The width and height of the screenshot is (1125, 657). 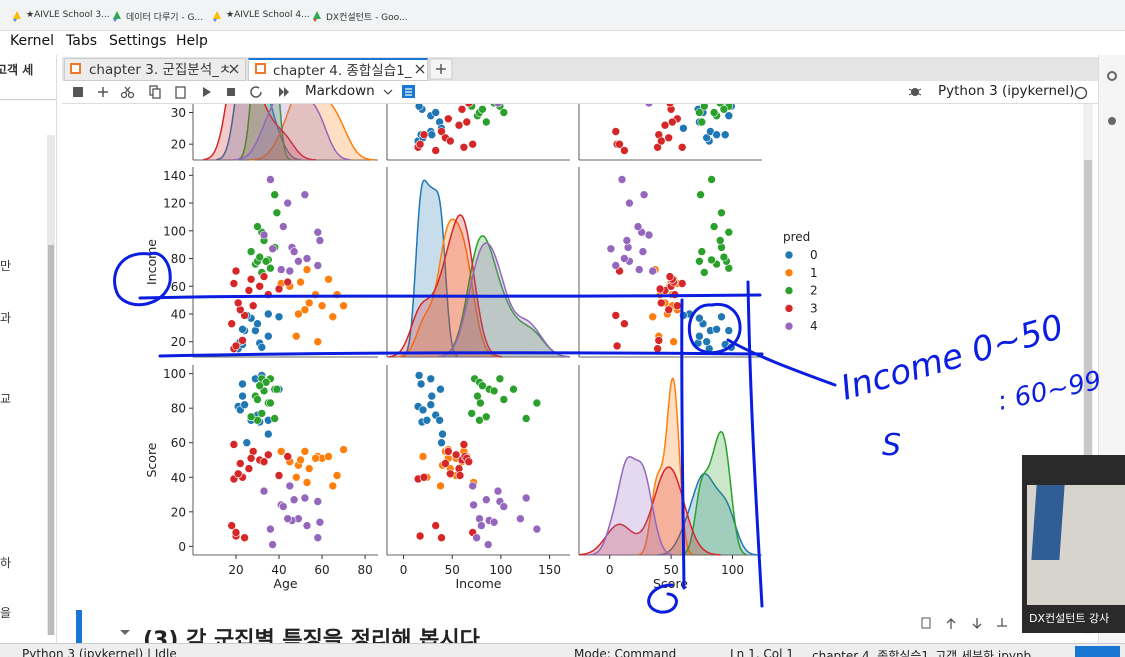 I want to click on cut-button, so click(x=127, y=92).